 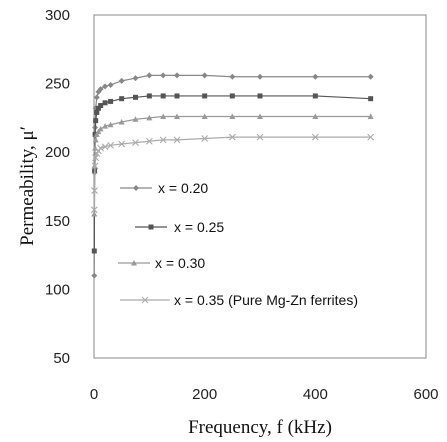 I want to click on legend-entry-1: x = 0.20, so click(x=164, y=188).